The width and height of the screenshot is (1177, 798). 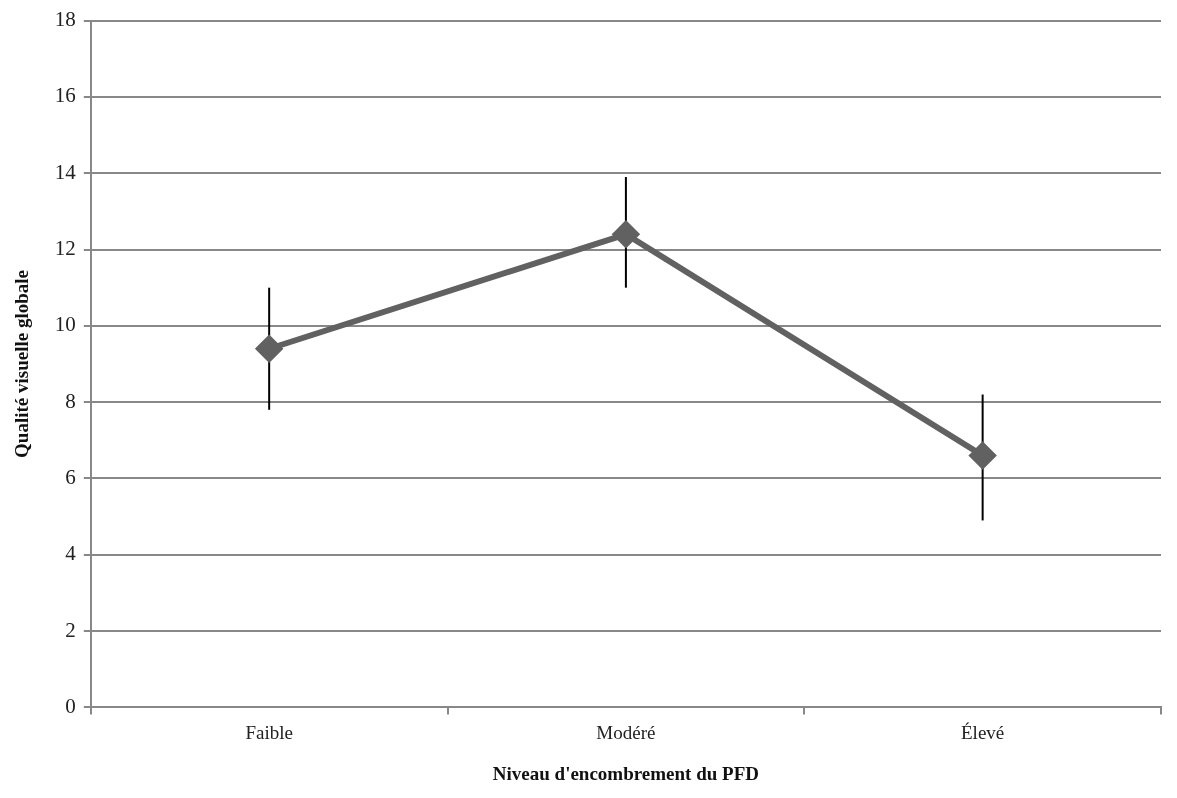 I want to click on x-tick-label: Modéré, so click(x=626, y=732).